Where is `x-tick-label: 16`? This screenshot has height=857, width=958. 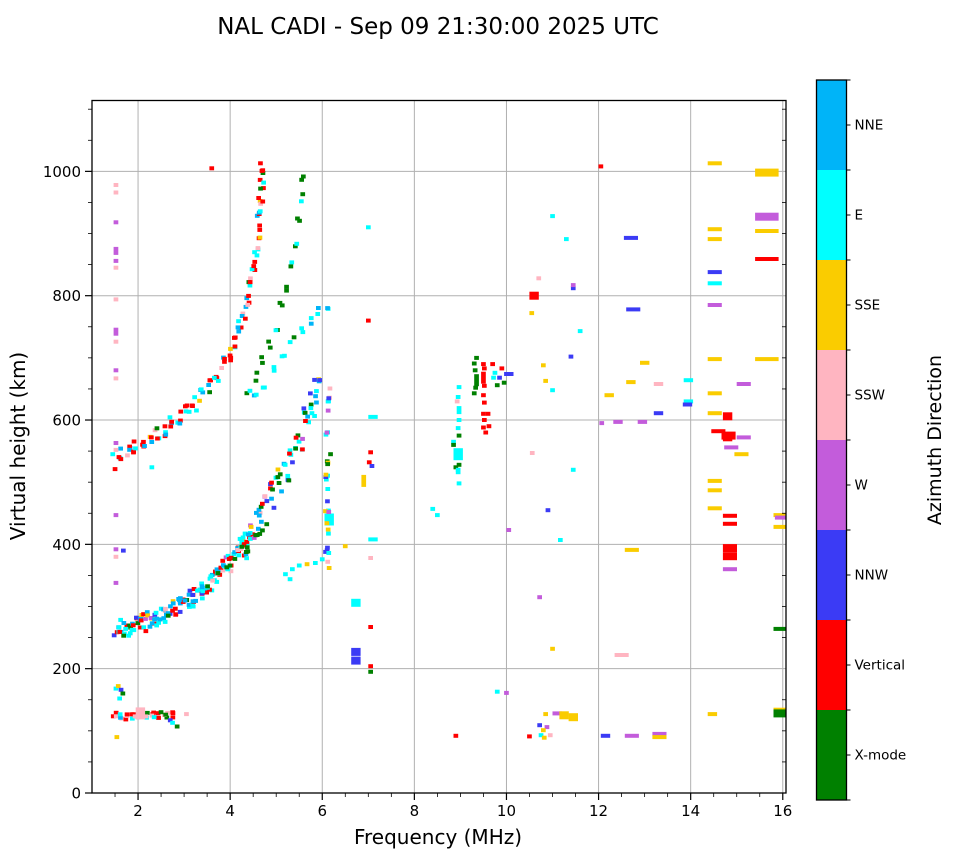
x-tick-label: 16 is located at coordinates (782, 811).